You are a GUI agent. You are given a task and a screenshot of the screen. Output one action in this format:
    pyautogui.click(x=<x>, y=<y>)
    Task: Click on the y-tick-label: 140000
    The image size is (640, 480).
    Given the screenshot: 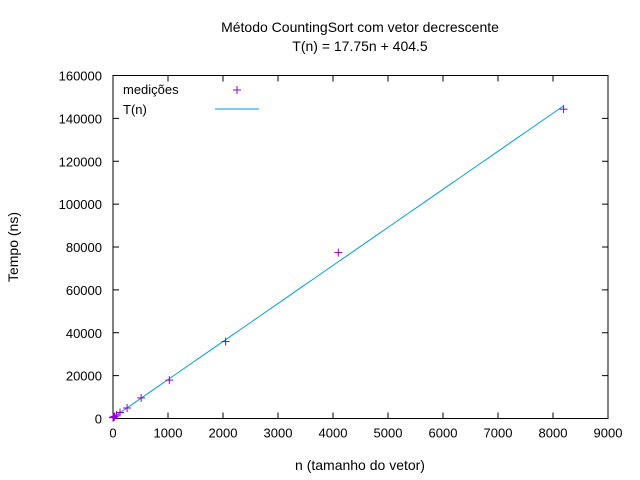 What is the action you would take?
    pyautogui.click(x=80, y=118)
    